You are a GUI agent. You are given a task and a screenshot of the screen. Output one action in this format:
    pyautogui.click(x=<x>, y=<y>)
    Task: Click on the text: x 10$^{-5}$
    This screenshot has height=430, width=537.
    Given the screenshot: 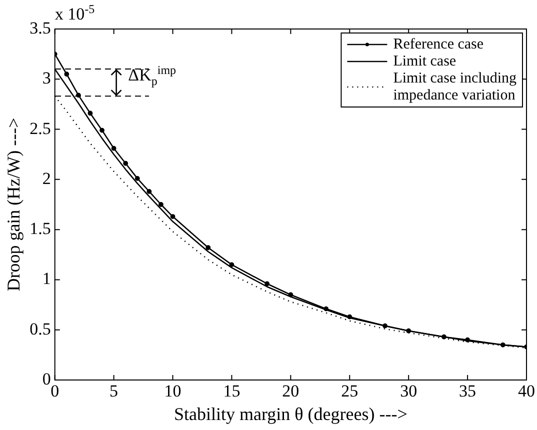 What is the action you would take?
    pyautogui.click(x=74, y=13)
    